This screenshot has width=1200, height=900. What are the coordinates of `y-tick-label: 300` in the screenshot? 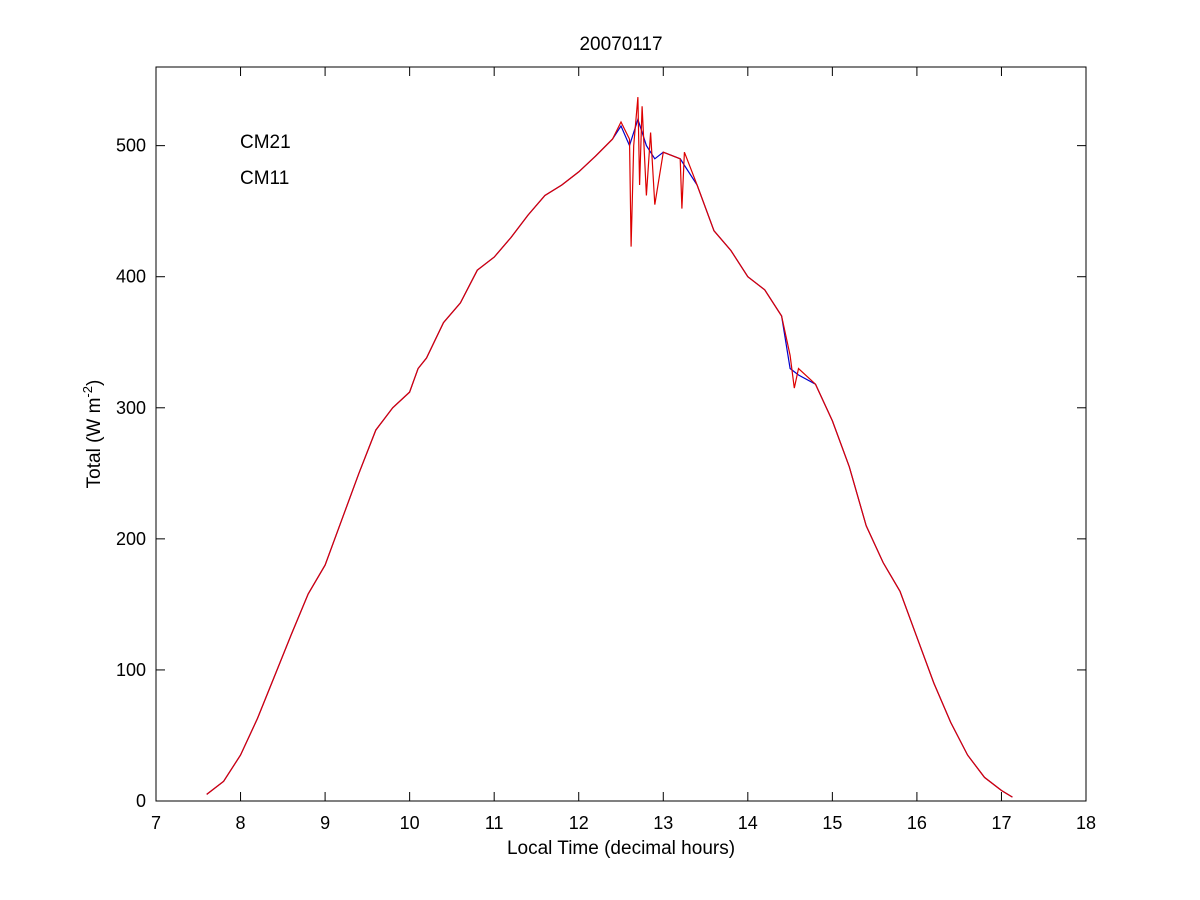 It's located at (131, 408).